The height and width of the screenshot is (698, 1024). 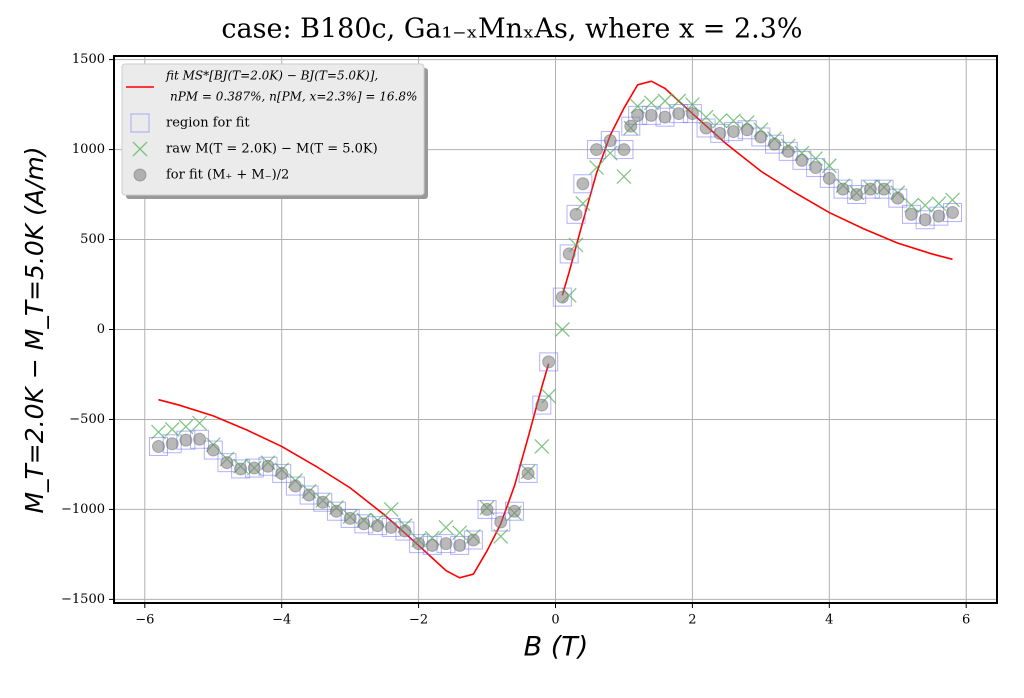 I want to click on x-tick-label: −2, so click(x=418, y=620).